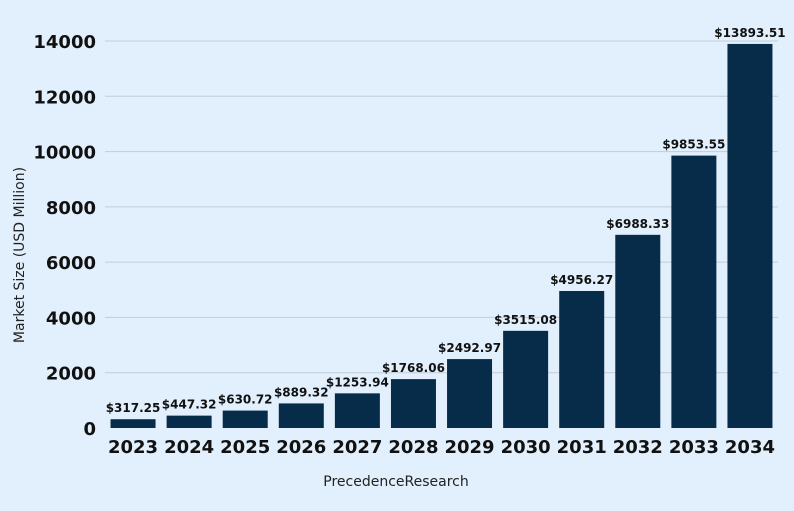 This screenshot has width=794, height=511. I want to click on y-axis-title: Market Size (USD Million), so click(20, 255).